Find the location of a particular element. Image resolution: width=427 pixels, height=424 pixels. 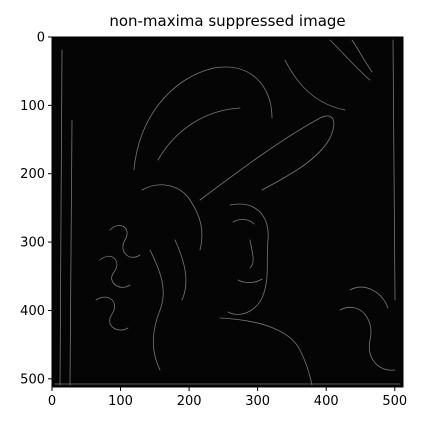

y-tick-label: 500 is located at coordinates (32, 379).